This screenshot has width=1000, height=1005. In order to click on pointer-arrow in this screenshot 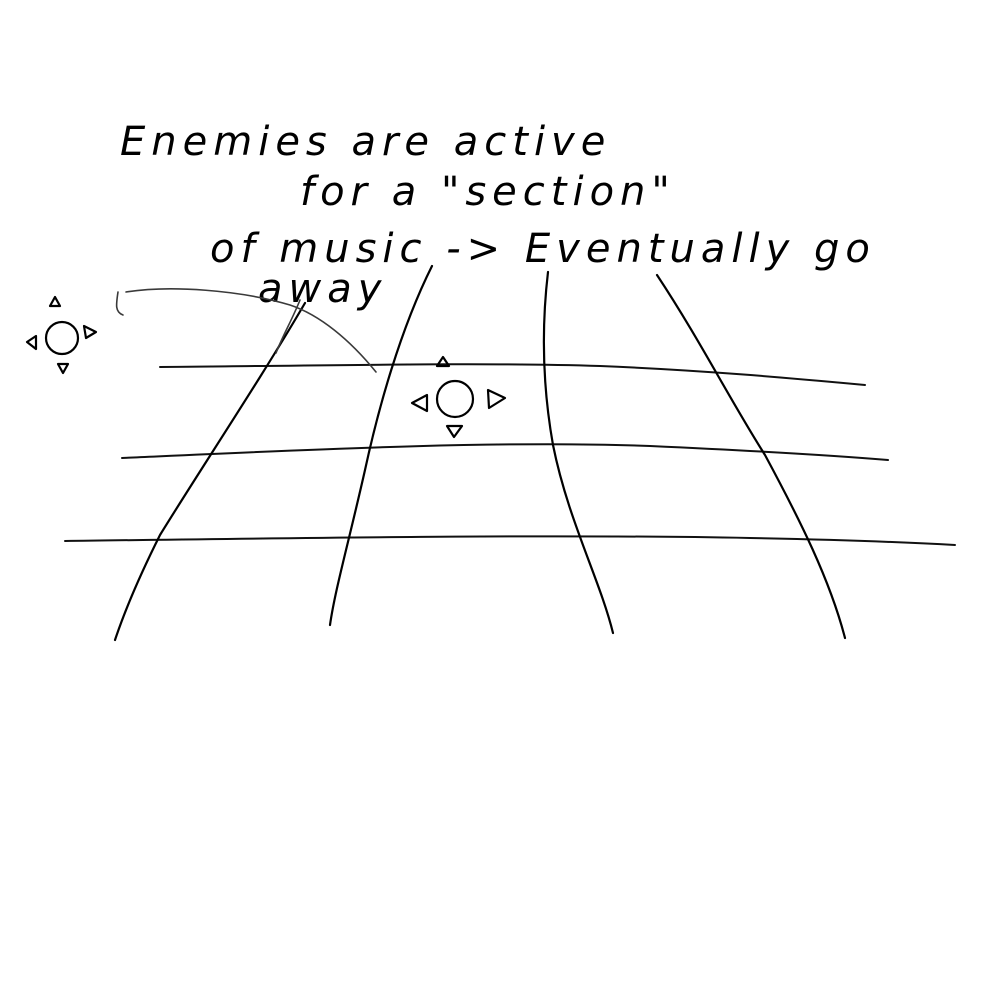, I will do `click(246, 330)`.